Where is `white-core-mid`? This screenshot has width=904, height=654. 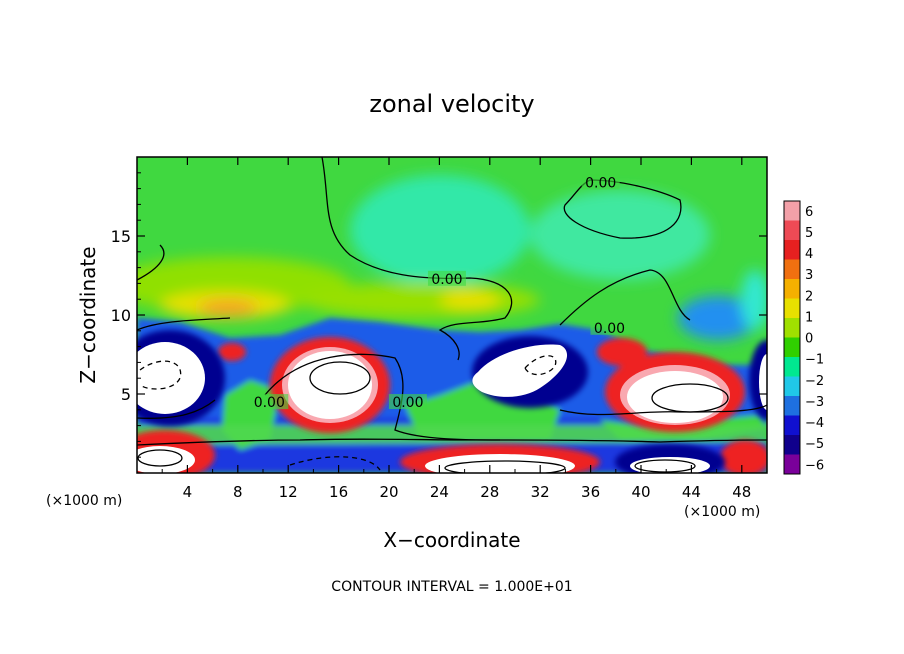
white-core-mid is located at coordinates (520, 370).